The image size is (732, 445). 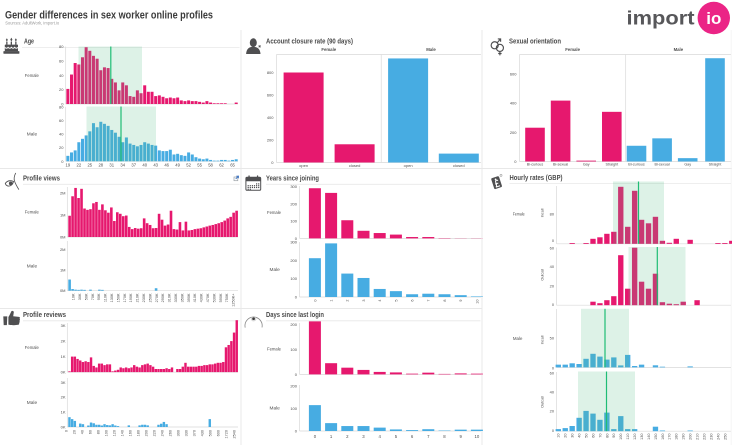 What do you see at coordinates (535, 42) in the screenshot?
I see `svg-text: Sexual orientation` at bounding box center [535, 42].